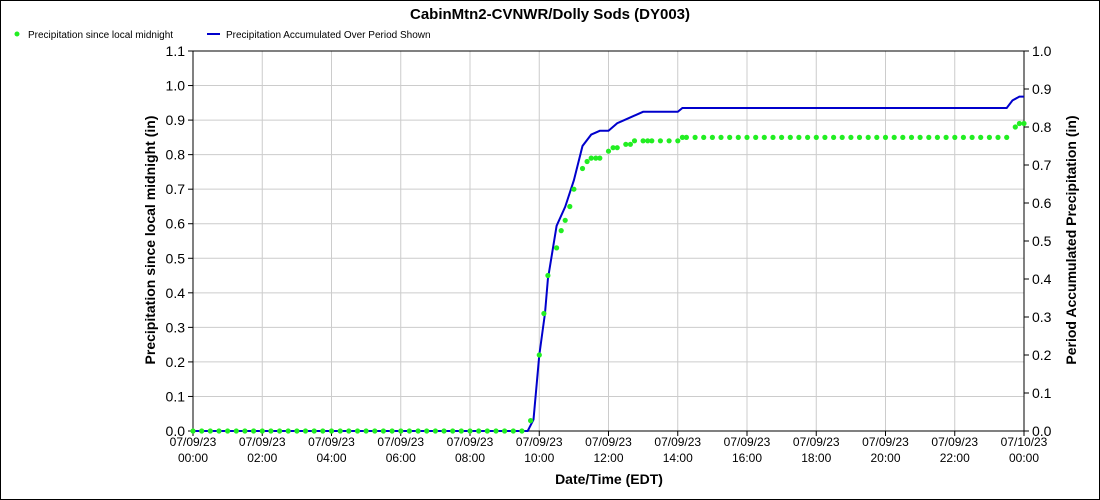 This screenshot has width=1100, height=500. Describe the element at coordinates (678, 458) in the screenshot. I see `x-tick-time: 14:00` at that location.